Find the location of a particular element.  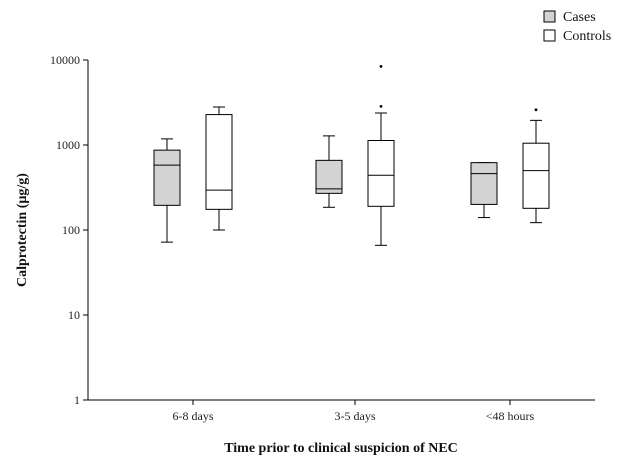

y-tick-label: 1000 is located at coordinates (68, 145).